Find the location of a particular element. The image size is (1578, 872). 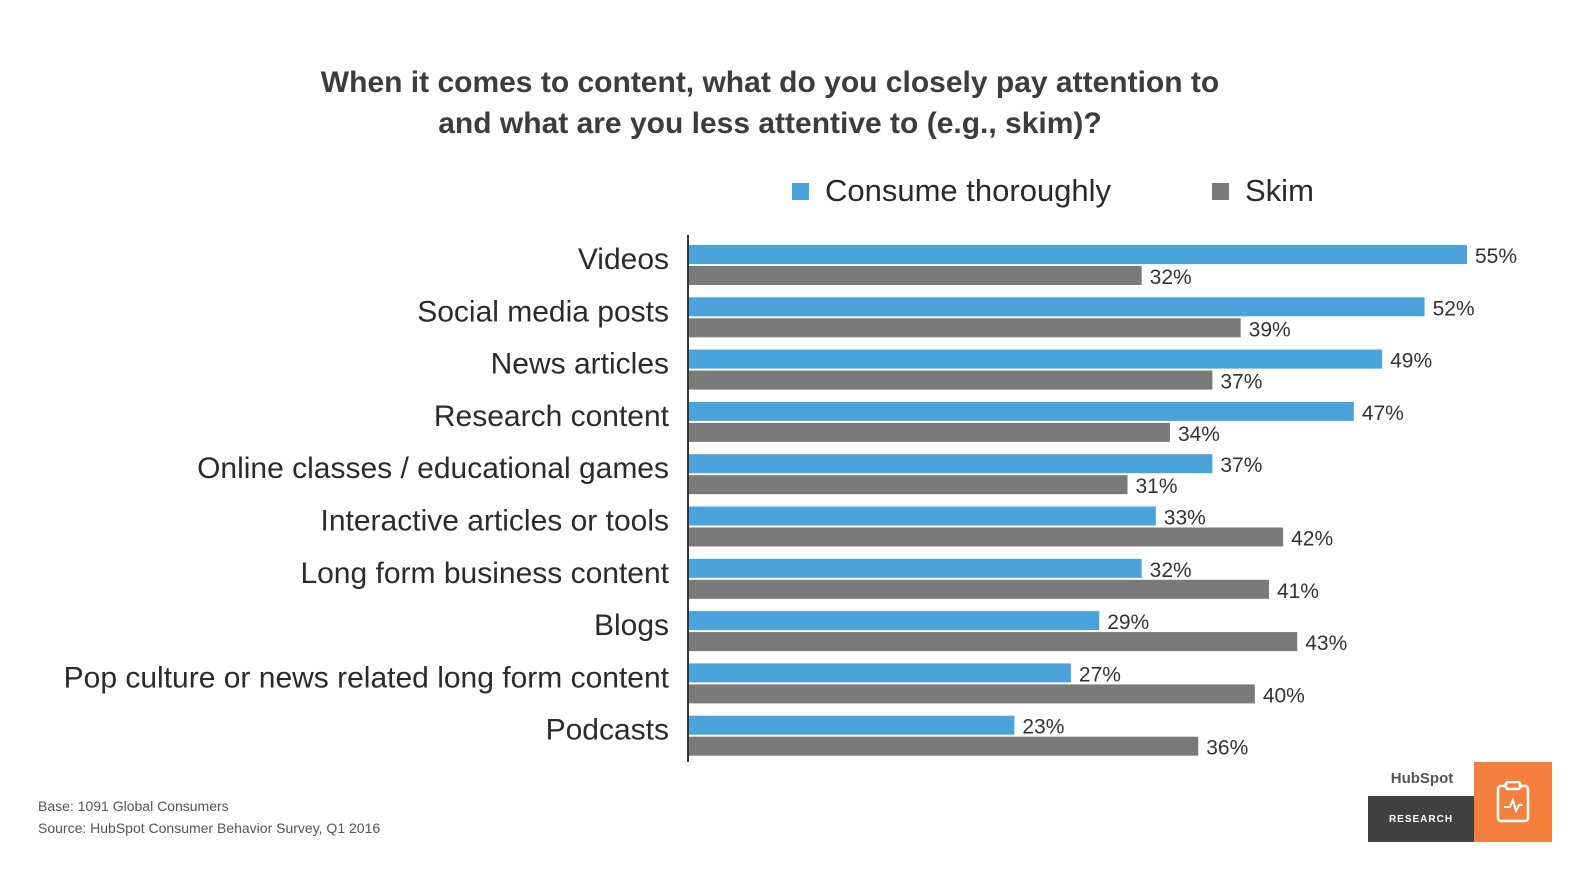

brand-research-label: RESEARCH is located at coordinates (1421, 819).